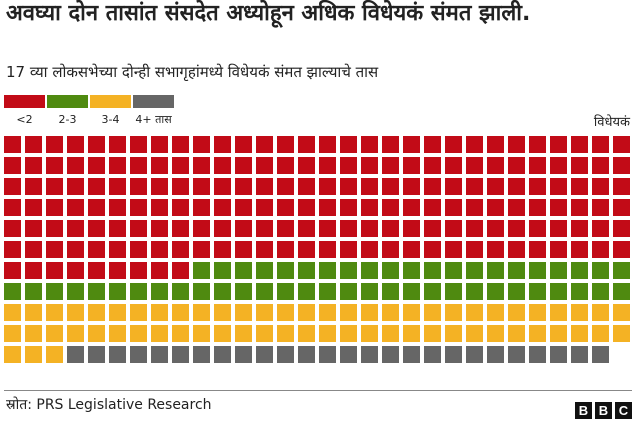  Describe the element at coordinates (623, 410) in the screenshot. I see `bbc-logo-letter-3: C` at that location.